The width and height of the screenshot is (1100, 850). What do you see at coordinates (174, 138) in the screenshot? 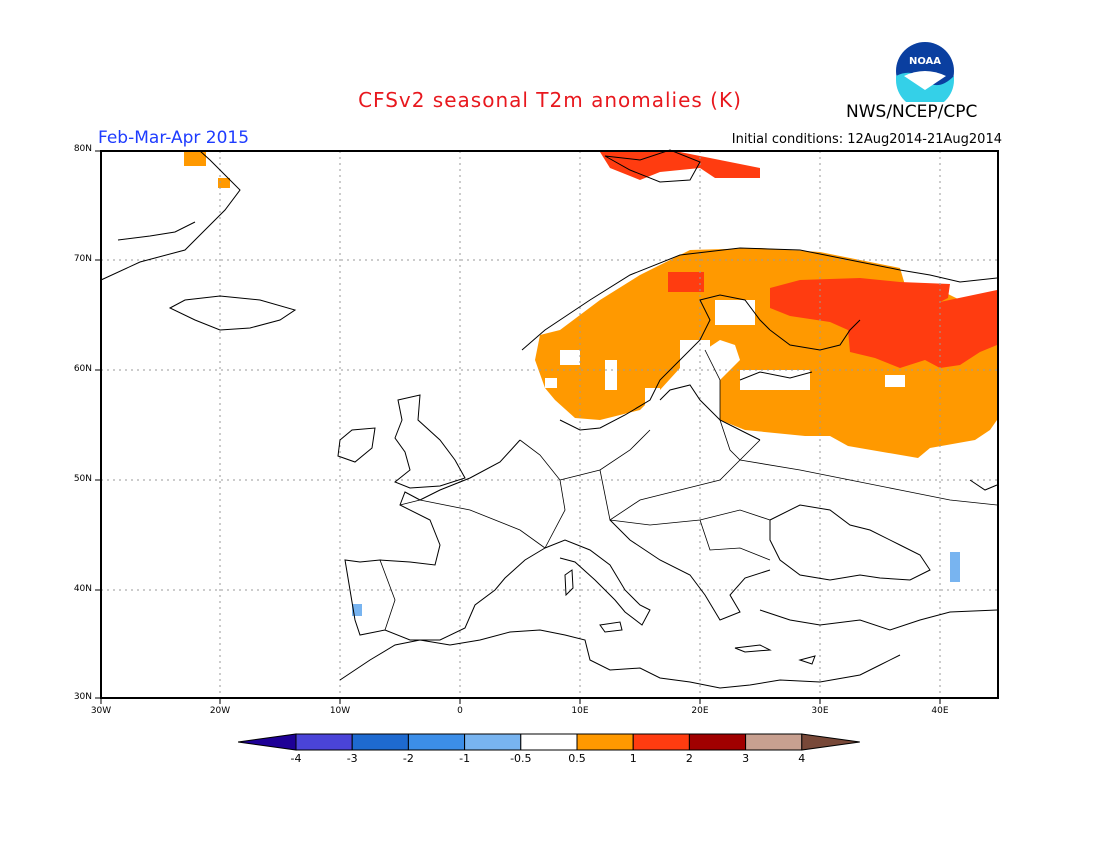
I see `season-label: Feb-Mar-Apr 2015` at bounding box center [174, 138].